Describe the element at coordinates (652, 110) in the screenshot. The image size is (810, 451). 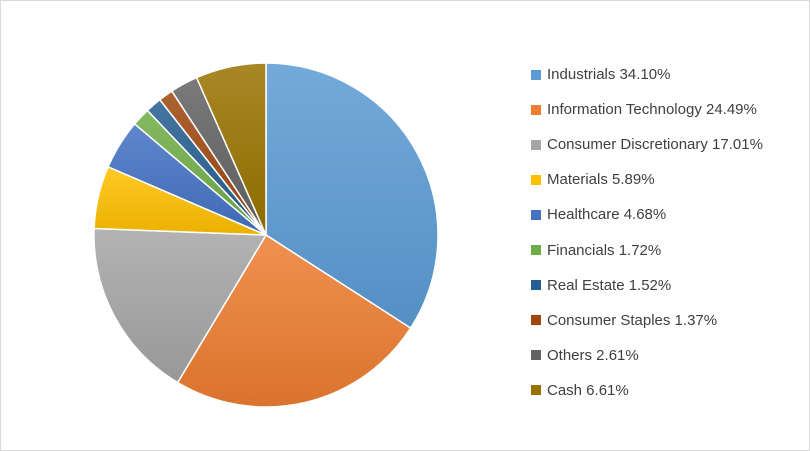
I see `legend-label: Information Technology 24.49%` at that location.